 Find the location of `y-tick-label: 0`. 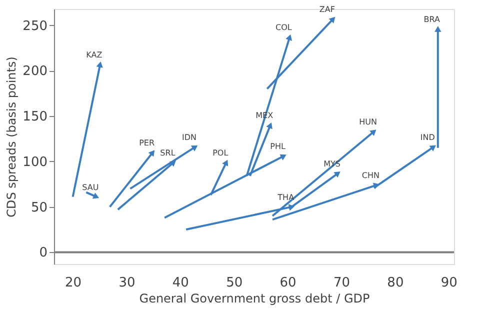

y-tick-label: 0 is located at coordinates (43, 253).